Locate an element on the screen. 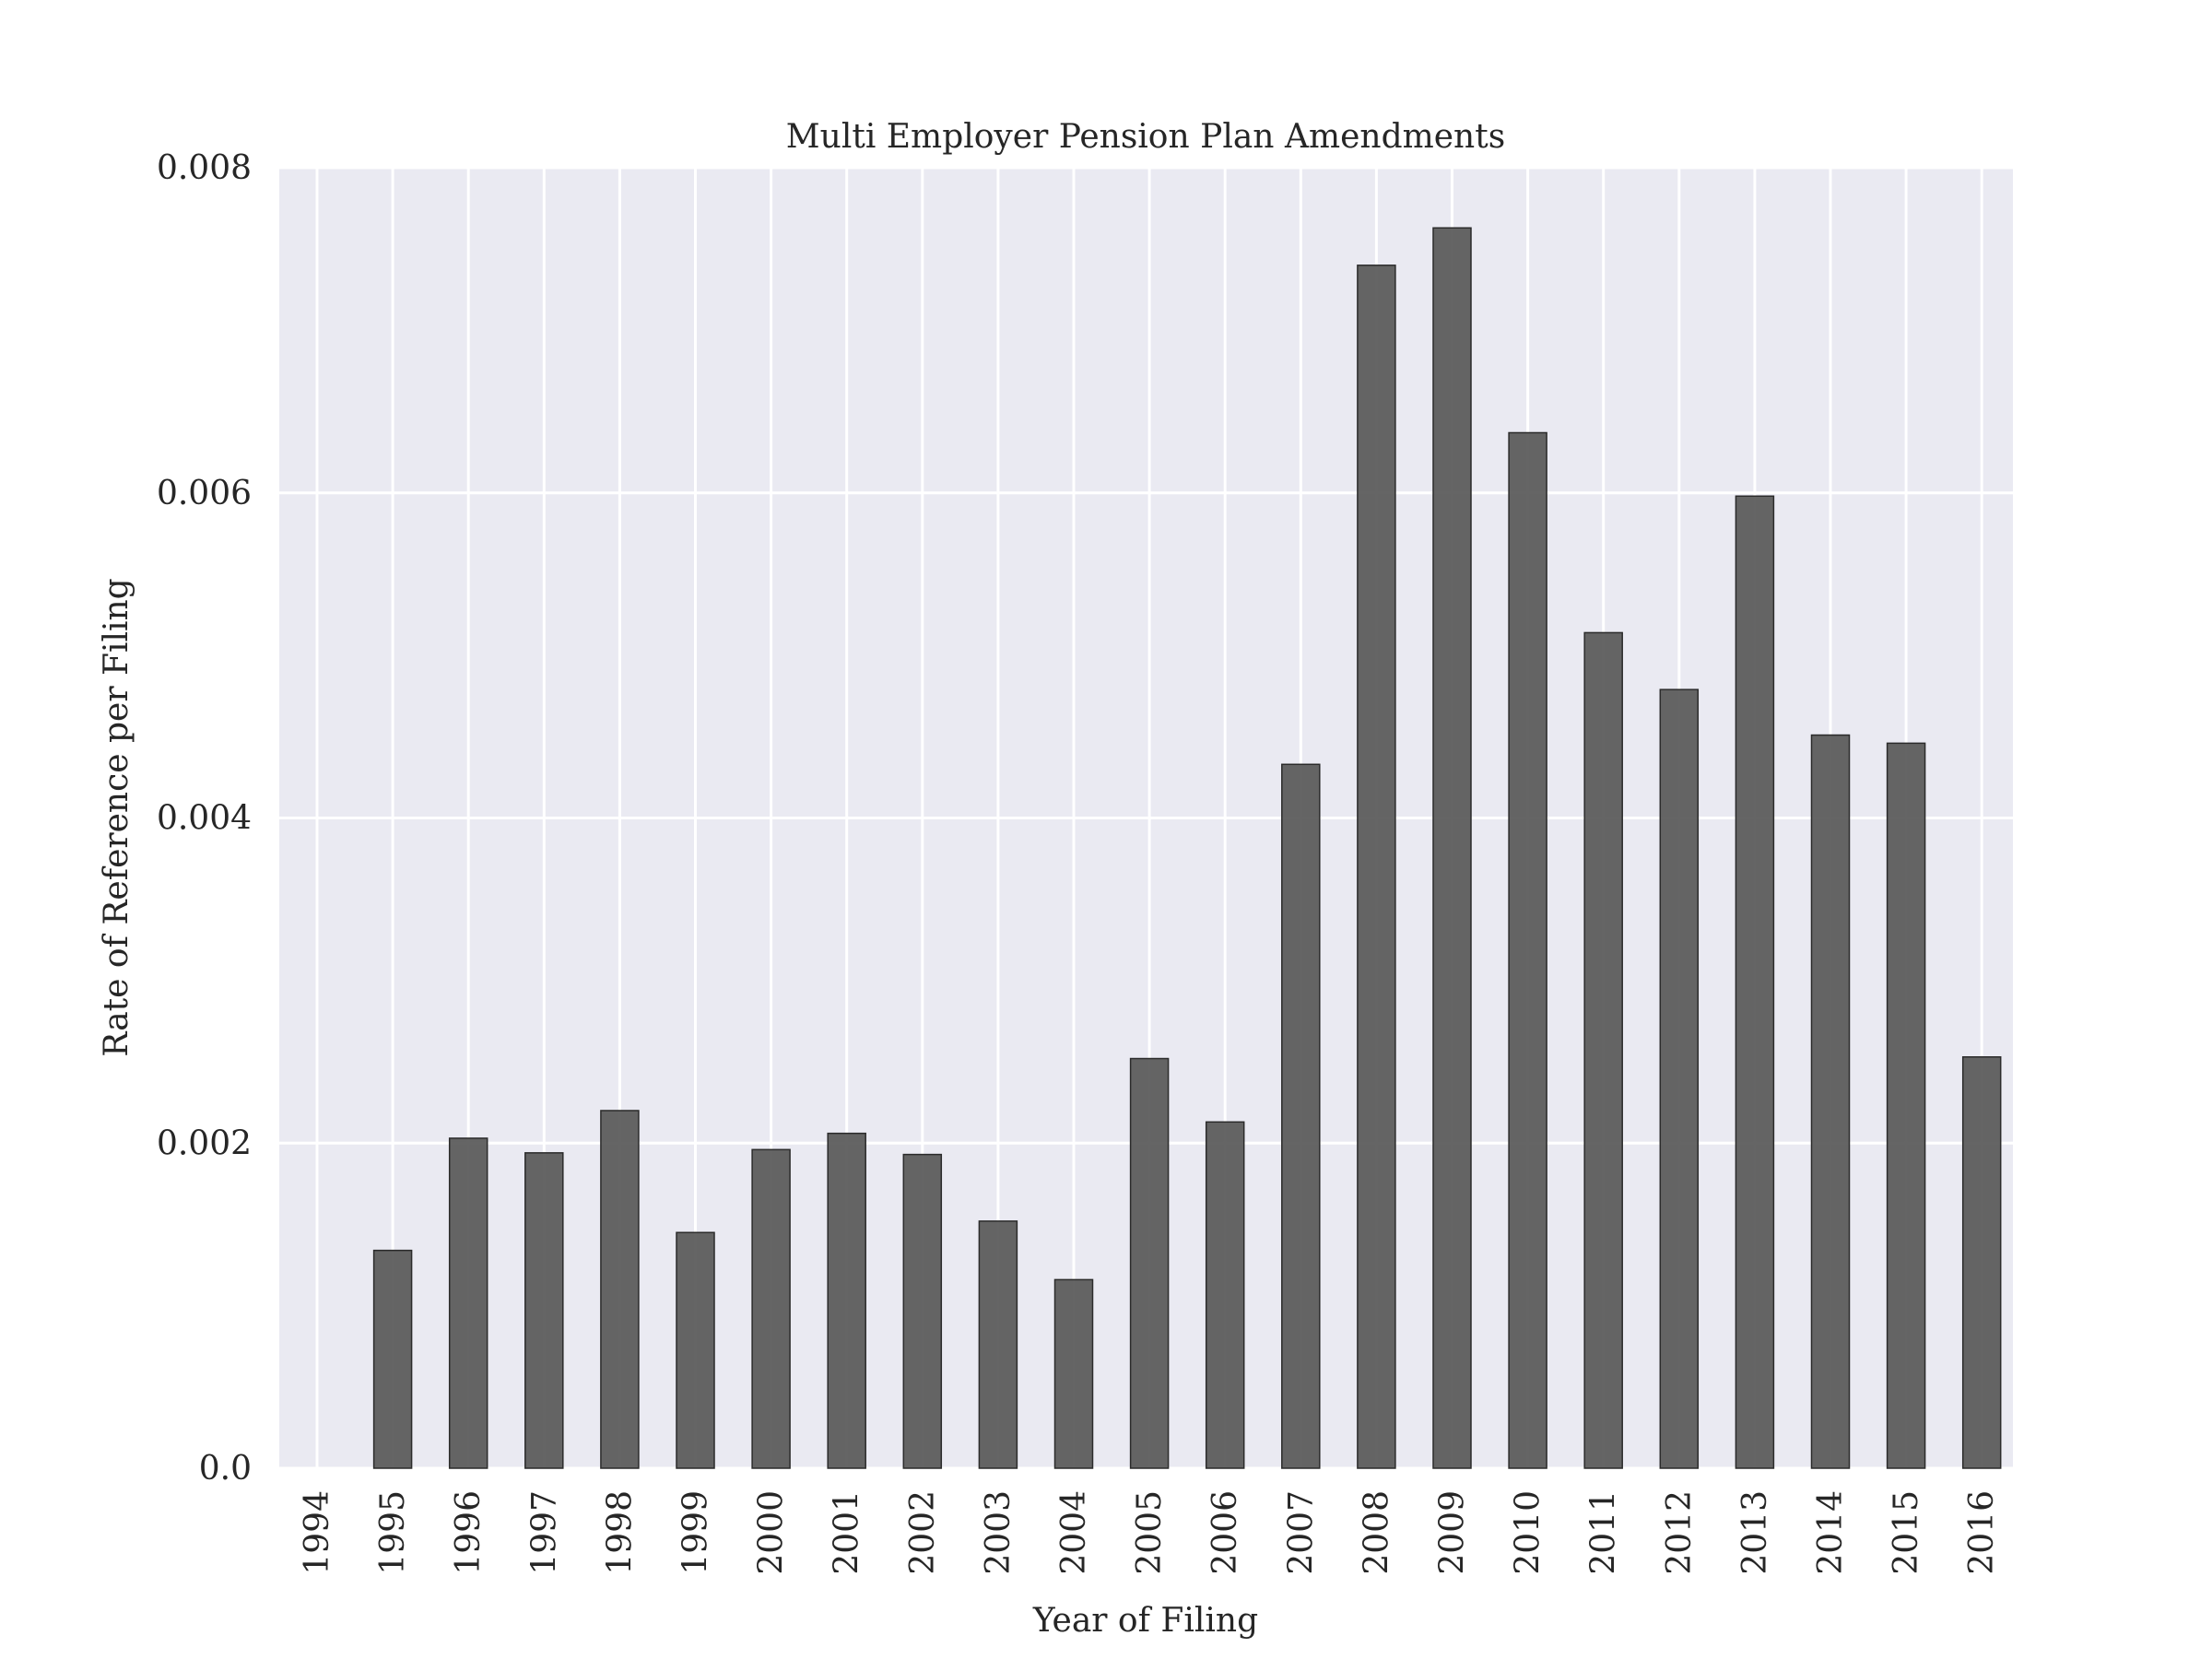 Image resolution: width=2212 pixels, height=1659 pixels. x-tick-label: 2009 is located at coordinates (1453, 1532).